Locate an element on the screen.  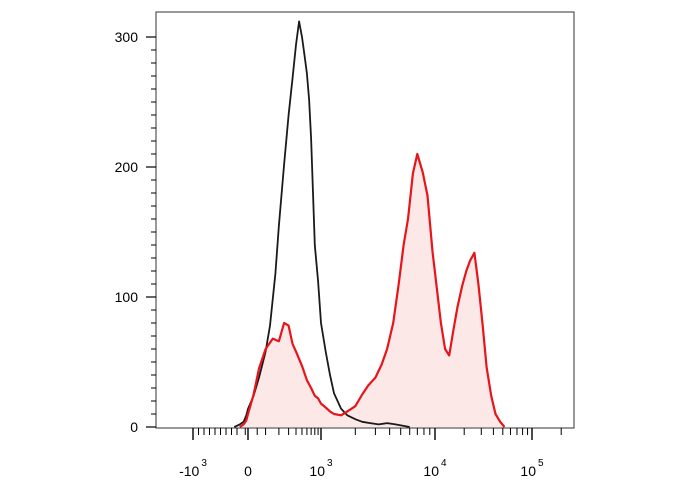
x-tick-label: -10 3 is located at coordinates (193, 468).